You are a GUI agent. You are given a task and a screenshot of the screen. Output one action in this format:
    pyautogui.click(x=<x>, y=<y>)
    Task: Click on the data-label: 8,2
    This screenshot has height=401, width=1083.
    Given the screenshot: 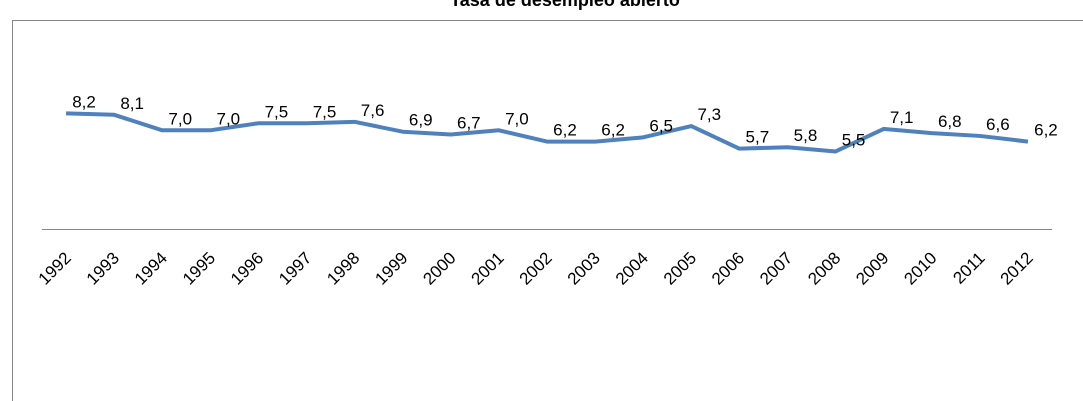 What is the action you would take?
    pyautogui.click(x=84, y=101)
    